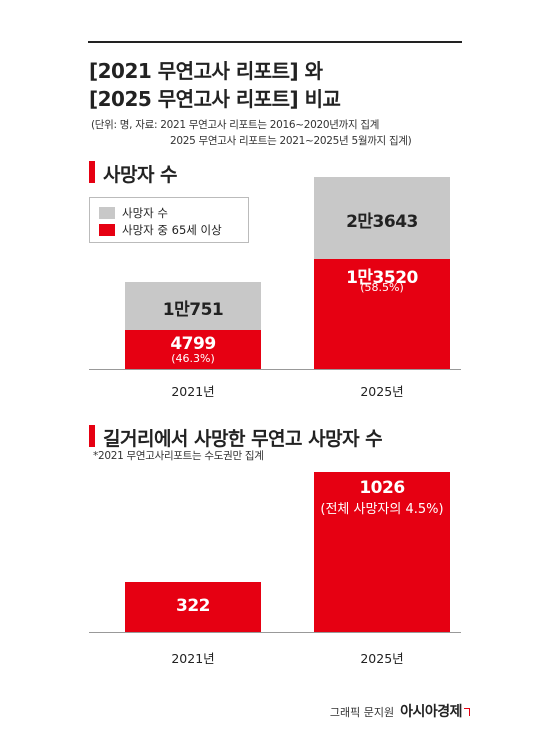 This screenshot has width=550, height=734. What do you see at coordinates (382, 278) in the screenshot?
I see `bar-label-elderly-1: 1만3520` at bounding box center [382, 278].